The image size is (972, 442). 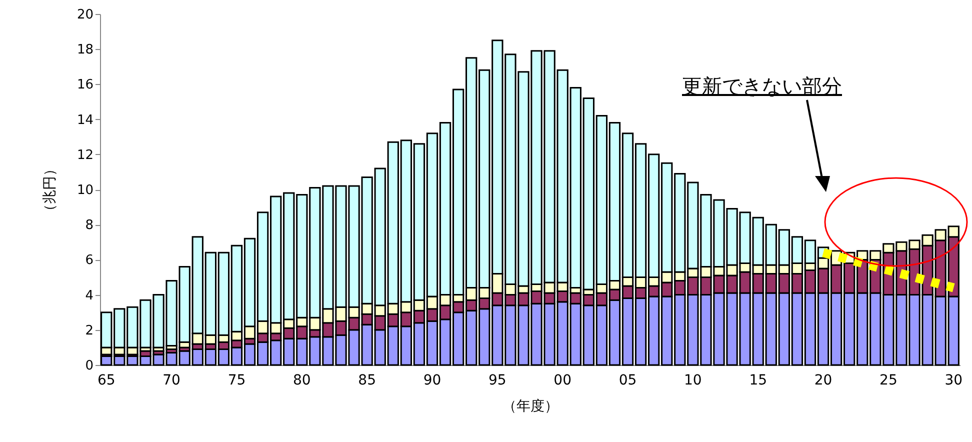 What do you see at coordinates (530, 406) in the screenshot?
I see `x-axis-title: （年度）` at bounding box center [530, 406].